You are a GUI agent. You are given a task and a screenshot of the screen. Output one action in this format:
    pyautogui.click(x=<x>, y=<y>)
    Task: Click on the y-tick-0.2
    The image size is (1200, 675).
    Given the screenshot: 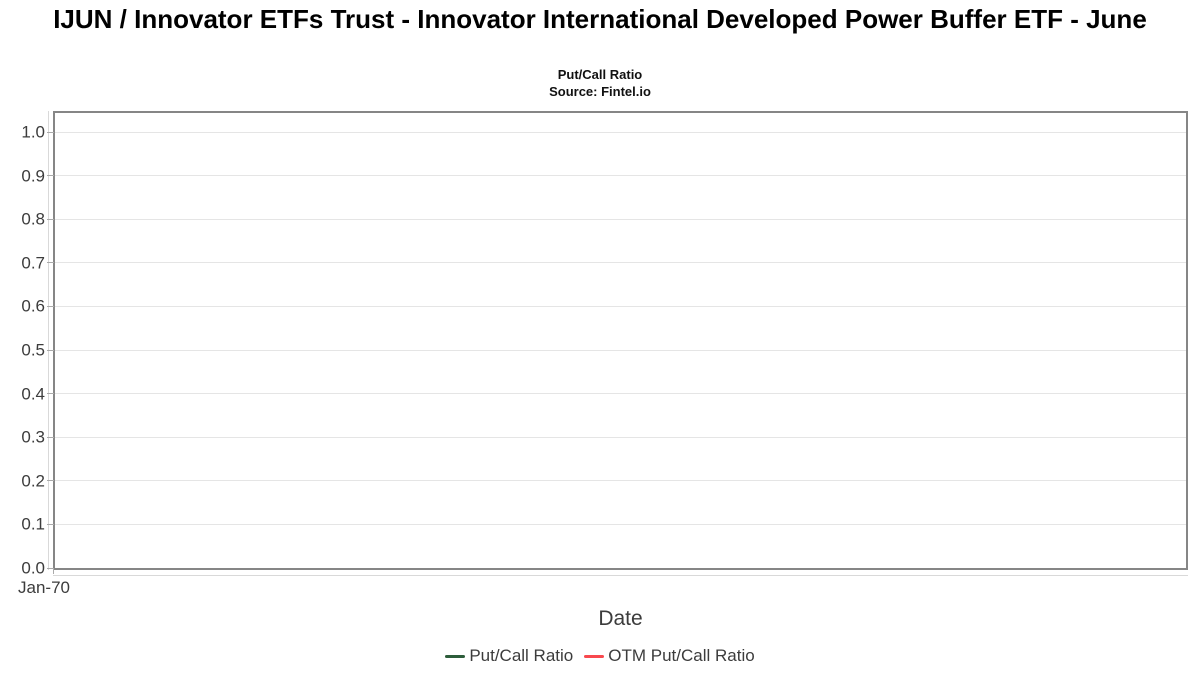 What is the action you would take?
    pyautogui.click(x=50, y=481)
    